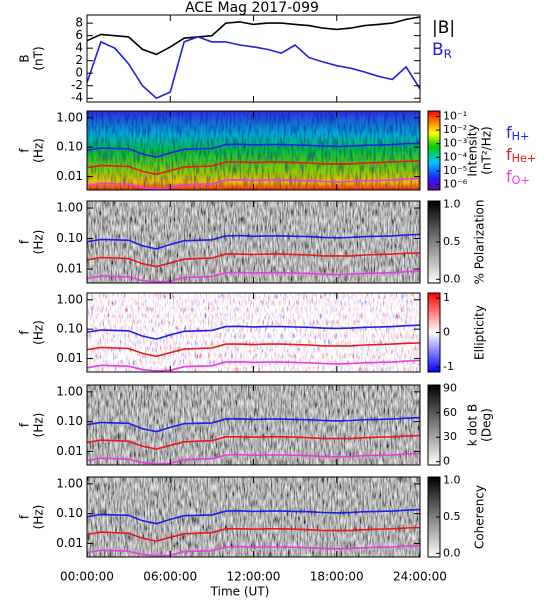 The image size is (550, 600). I want to click on colorbar-tick-label: 10⁻¹, so click(455, 115).